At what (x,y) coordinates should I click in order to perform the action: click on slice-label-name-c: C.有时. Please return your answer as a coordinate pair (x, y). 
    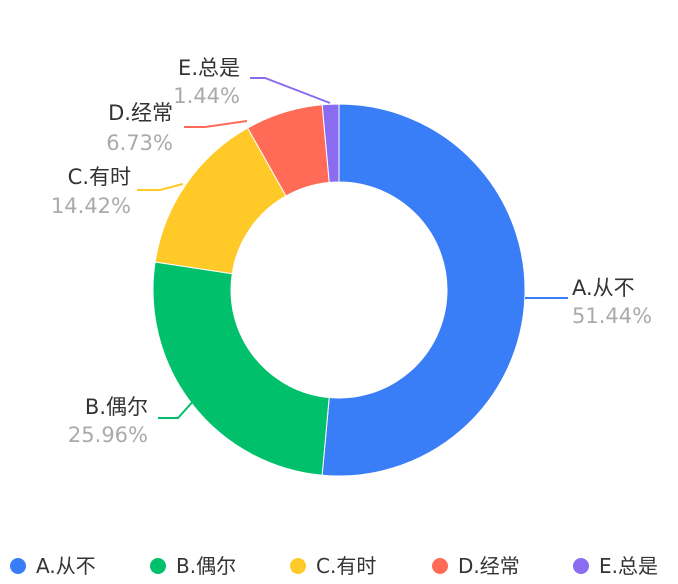
    Looking at the image, I should click on (99, 177).